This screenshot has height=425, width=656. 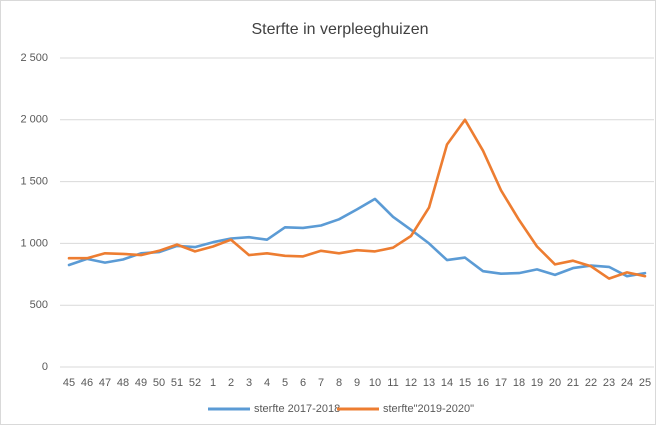 I want to click on x-tick-label: 1, so click(x=213, y=383).